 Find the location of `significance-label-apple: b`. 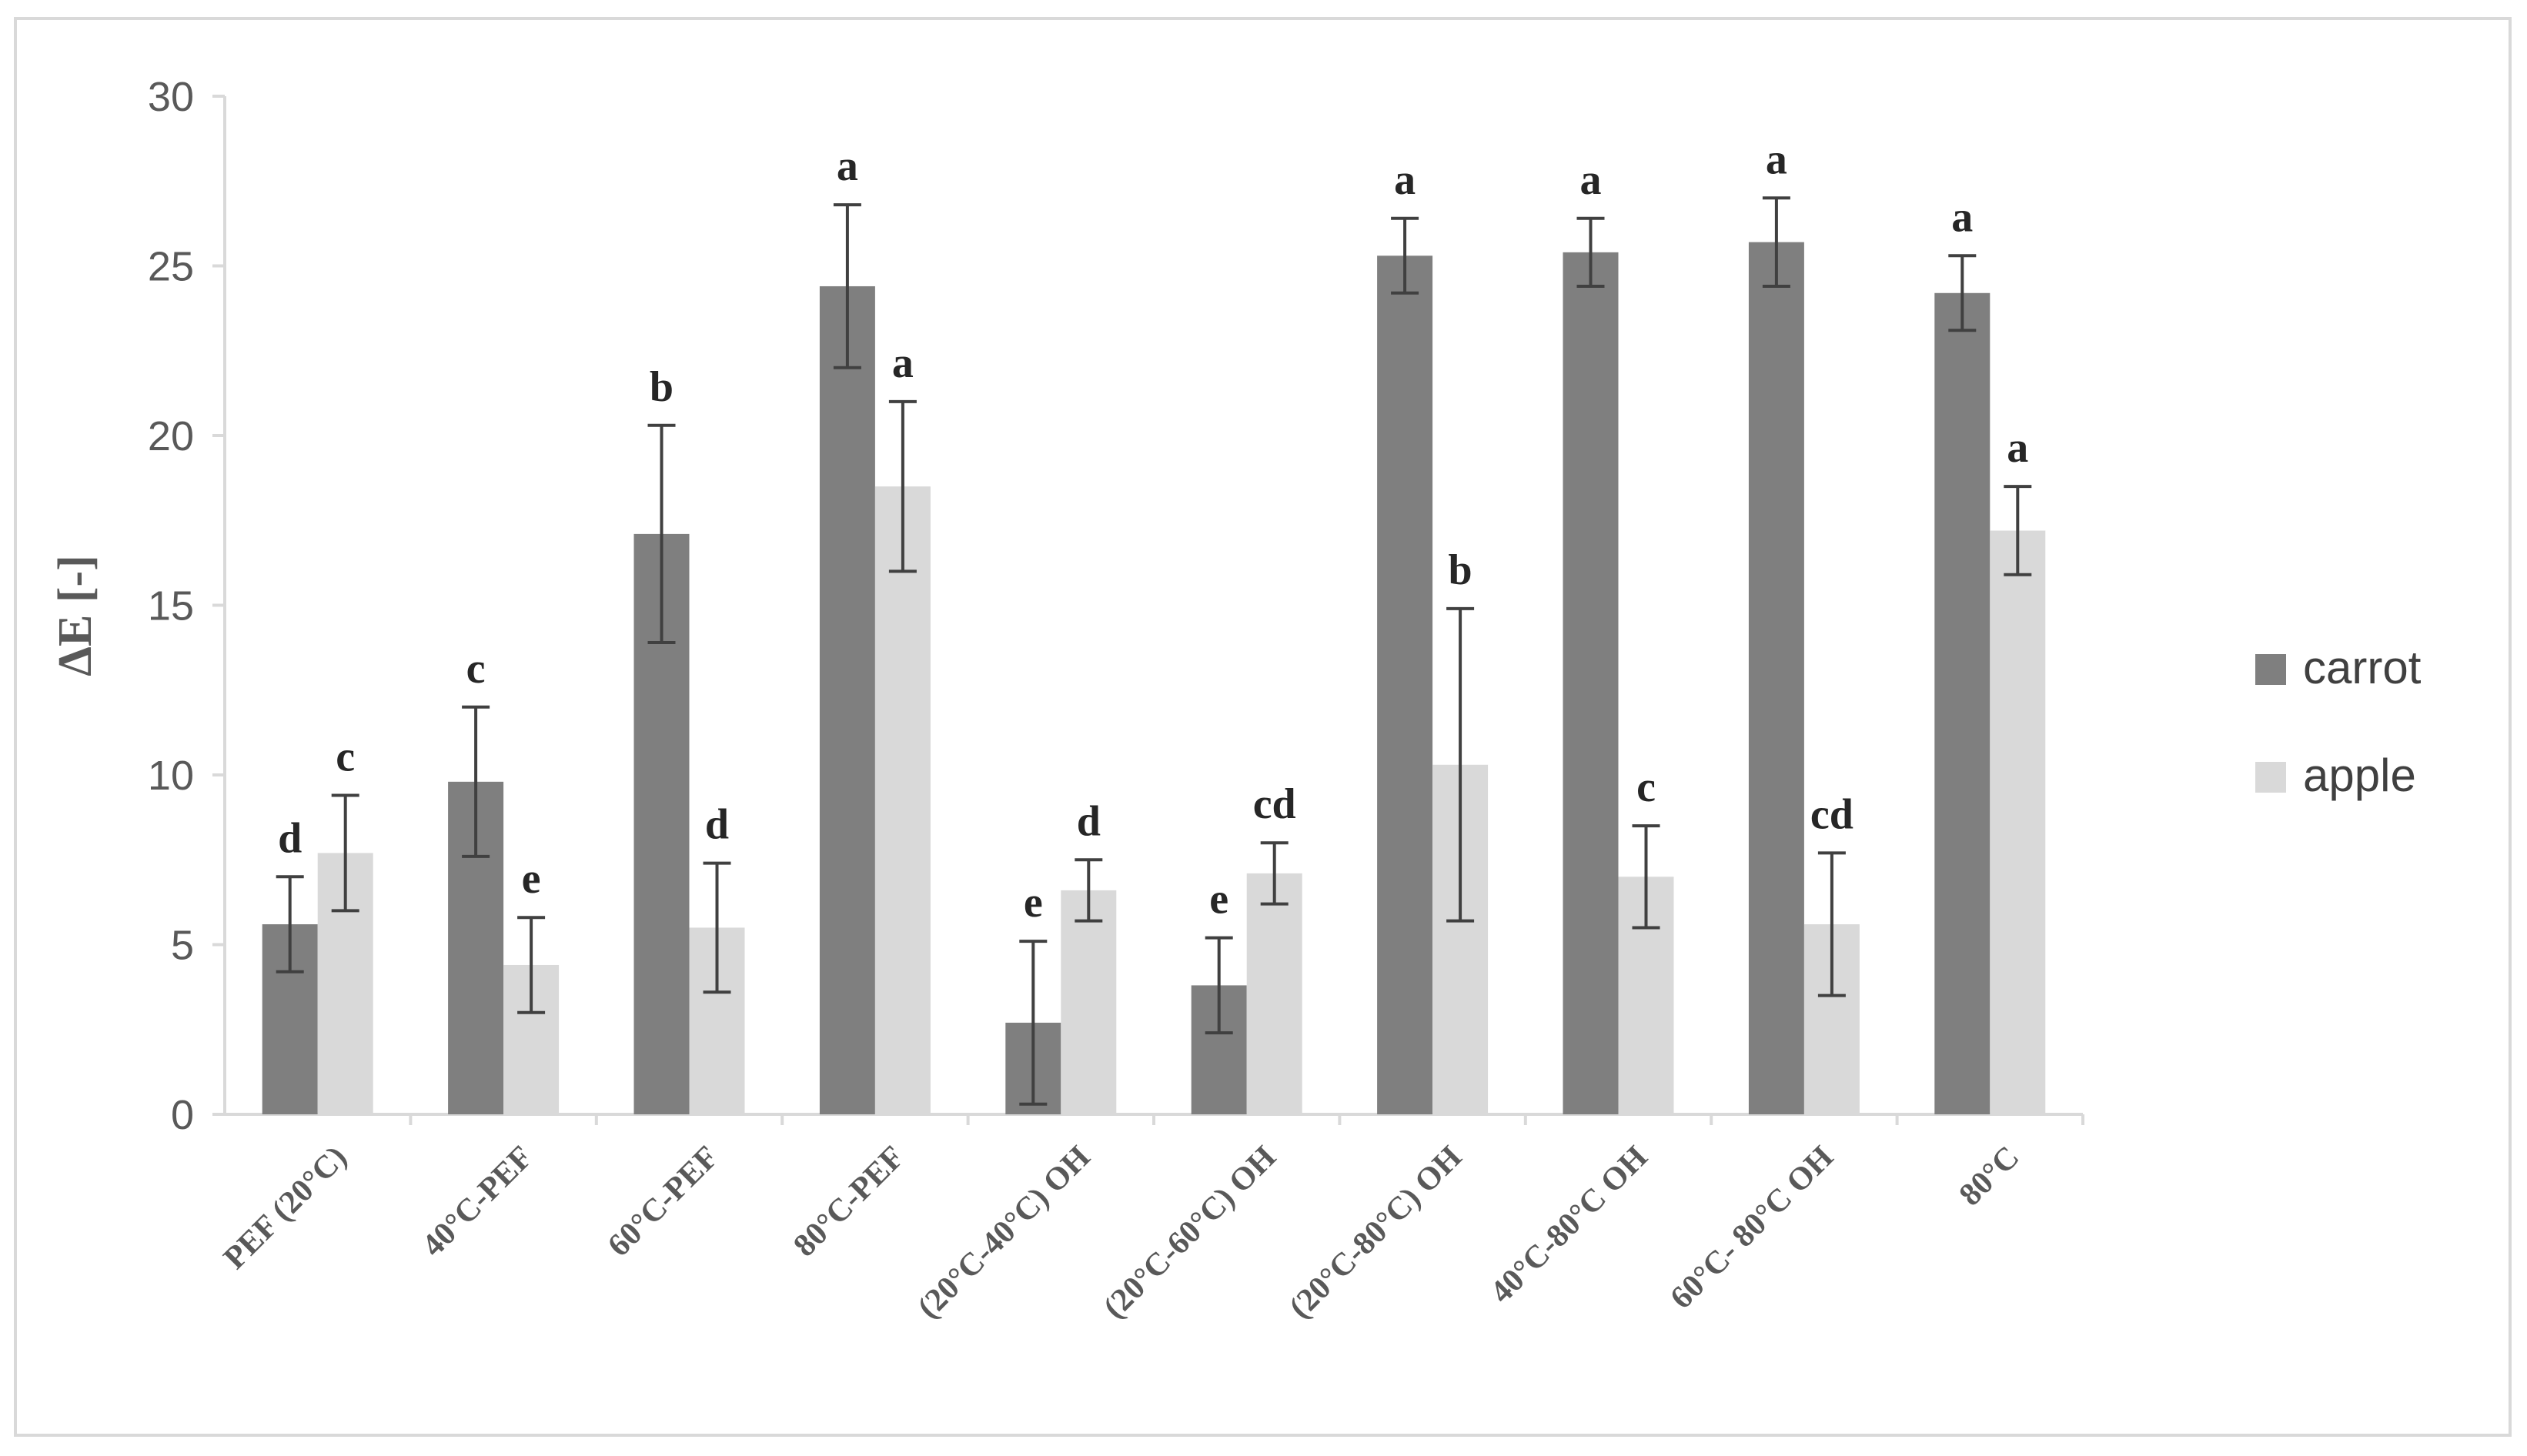

significance-label-apple: b is located at coordinates (1460, 570).